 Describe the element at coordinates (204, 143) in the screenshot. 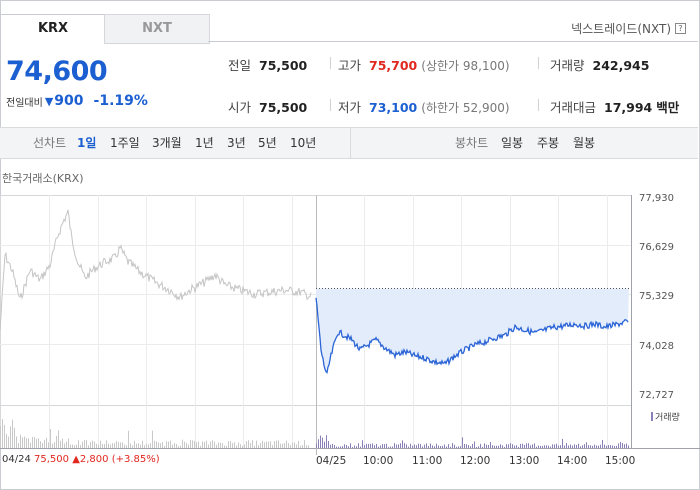

I see `period-1y: 1년` at that location.